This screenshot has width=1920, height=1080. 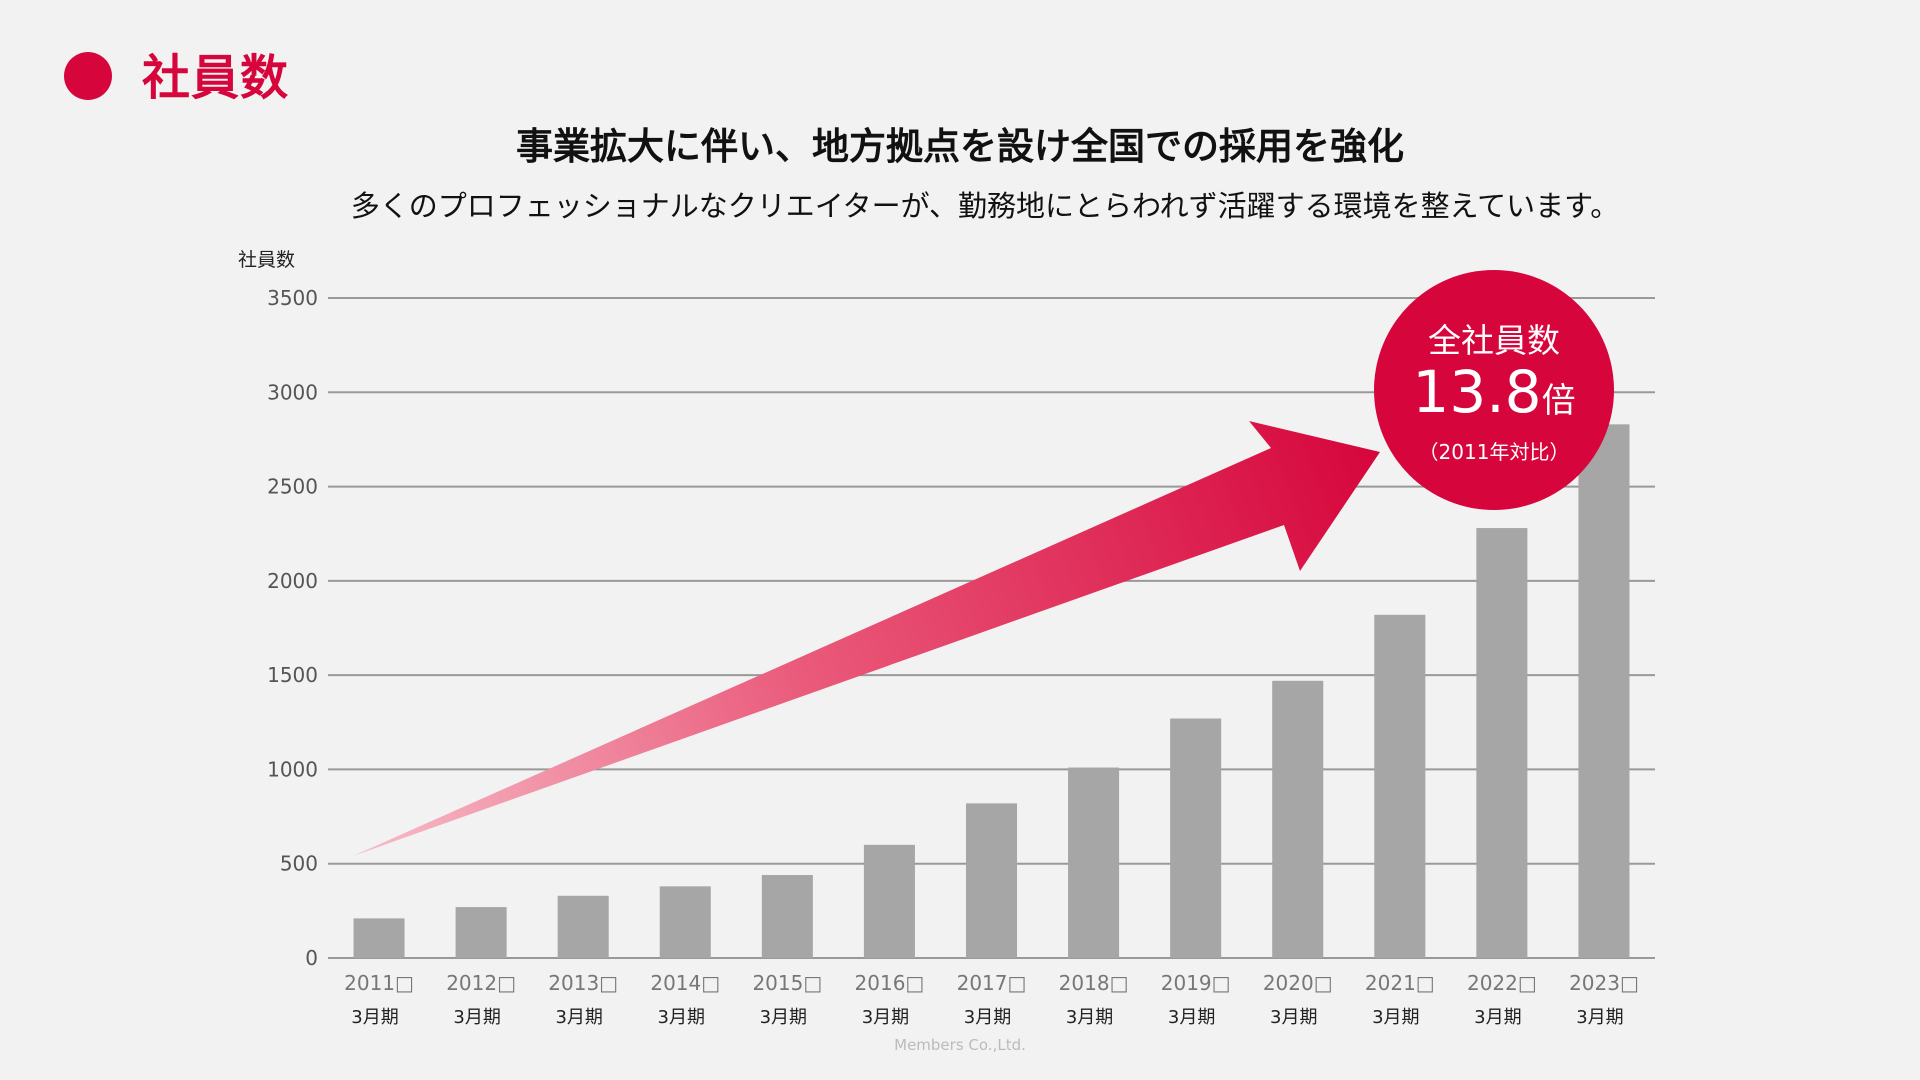 I want to click on section-bullet-icon, so click(x=88, y=76).